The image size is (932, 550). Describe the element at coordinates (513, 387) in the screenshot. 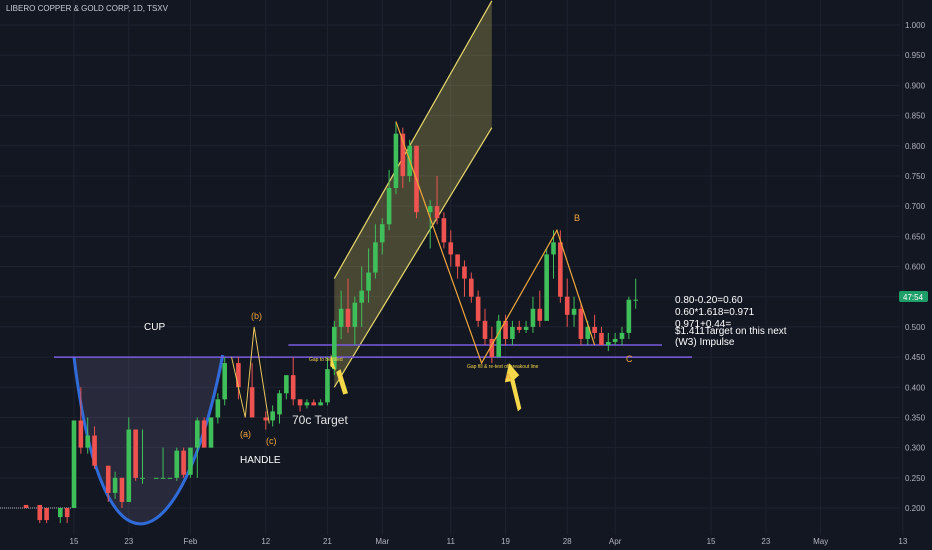

I see `retest-arrow` at that location.